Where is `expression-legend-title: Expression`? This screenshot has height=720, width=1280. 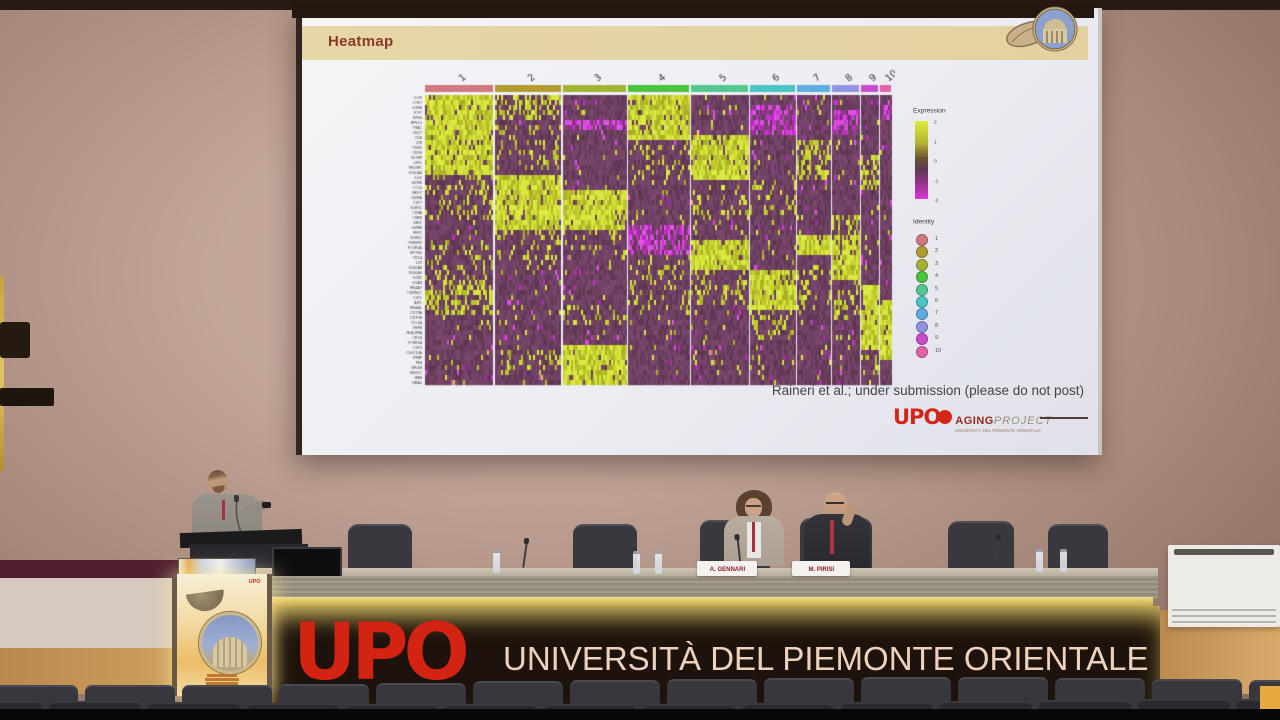
expression-legend-title: Expression is located at coordinates (929, 111).